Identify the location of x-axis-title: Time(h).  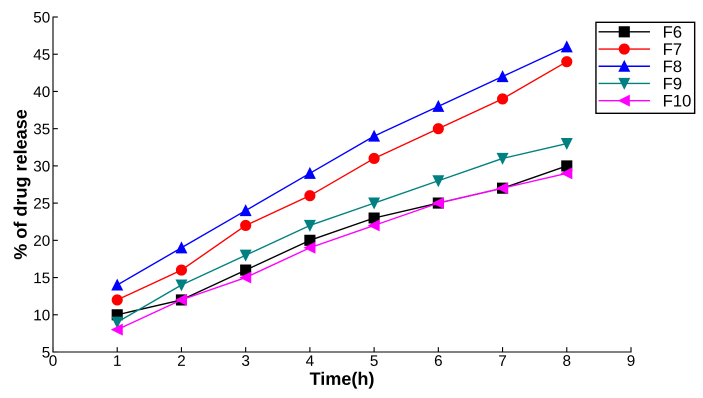
(342, 380).